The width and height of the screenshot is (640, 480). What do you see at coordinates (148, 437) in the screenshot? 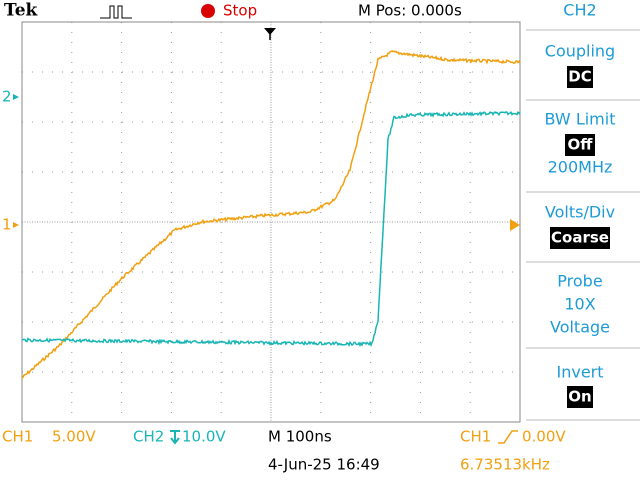
I see `ch2-label: CH2` at bounding box center [148, 437].